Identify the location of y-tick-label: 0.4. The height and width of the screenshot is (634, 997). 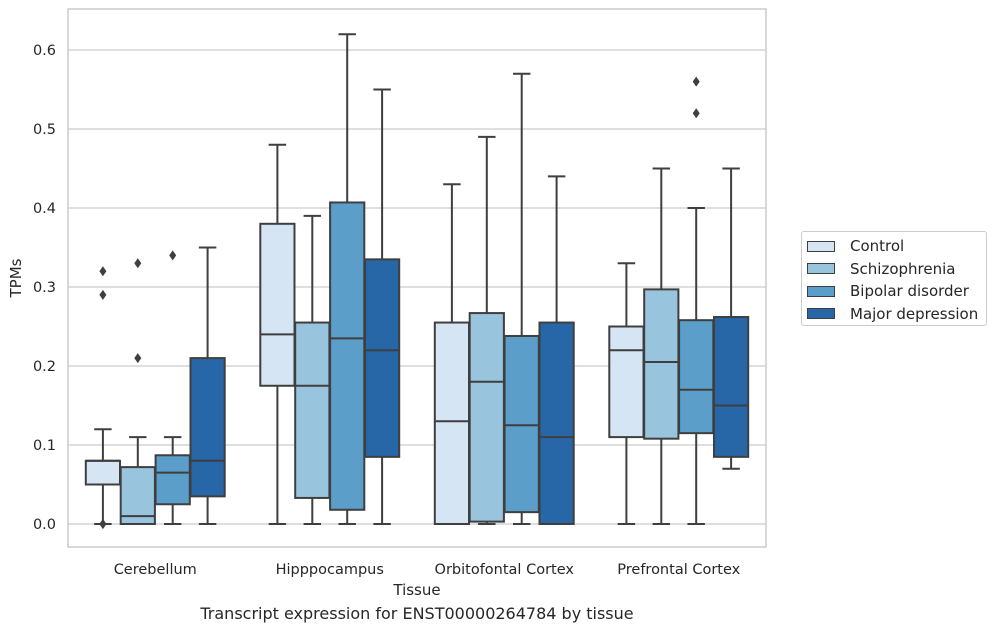
(44, 209).